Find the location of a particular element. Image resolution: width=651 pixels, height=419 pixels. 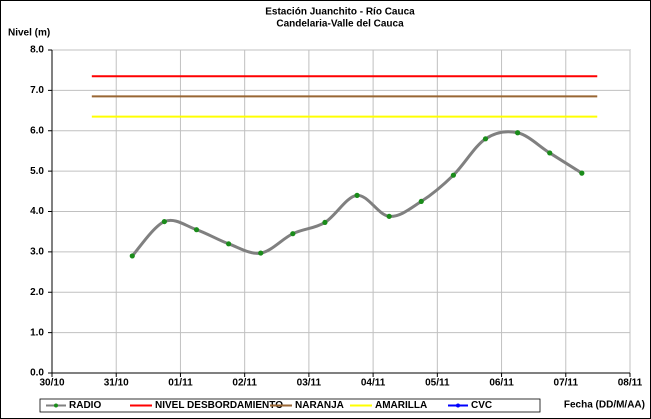

y-tick-label: 1.0 is located at coordinates (37, 332).